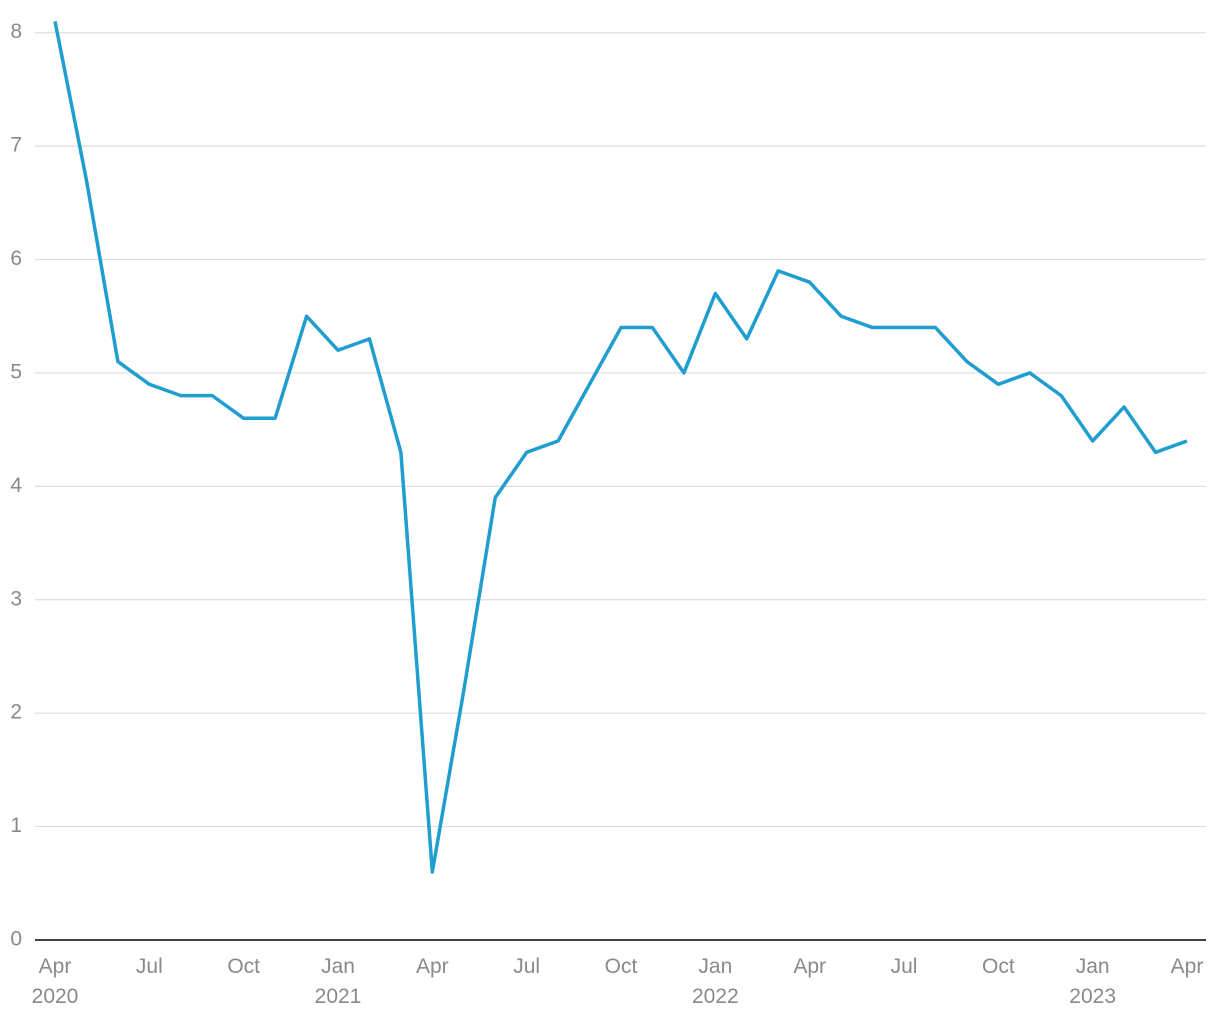  Describe the element at coordinates (55, 981) in the screenshot. I see `x-tick-label: Apr 2020` at that location.